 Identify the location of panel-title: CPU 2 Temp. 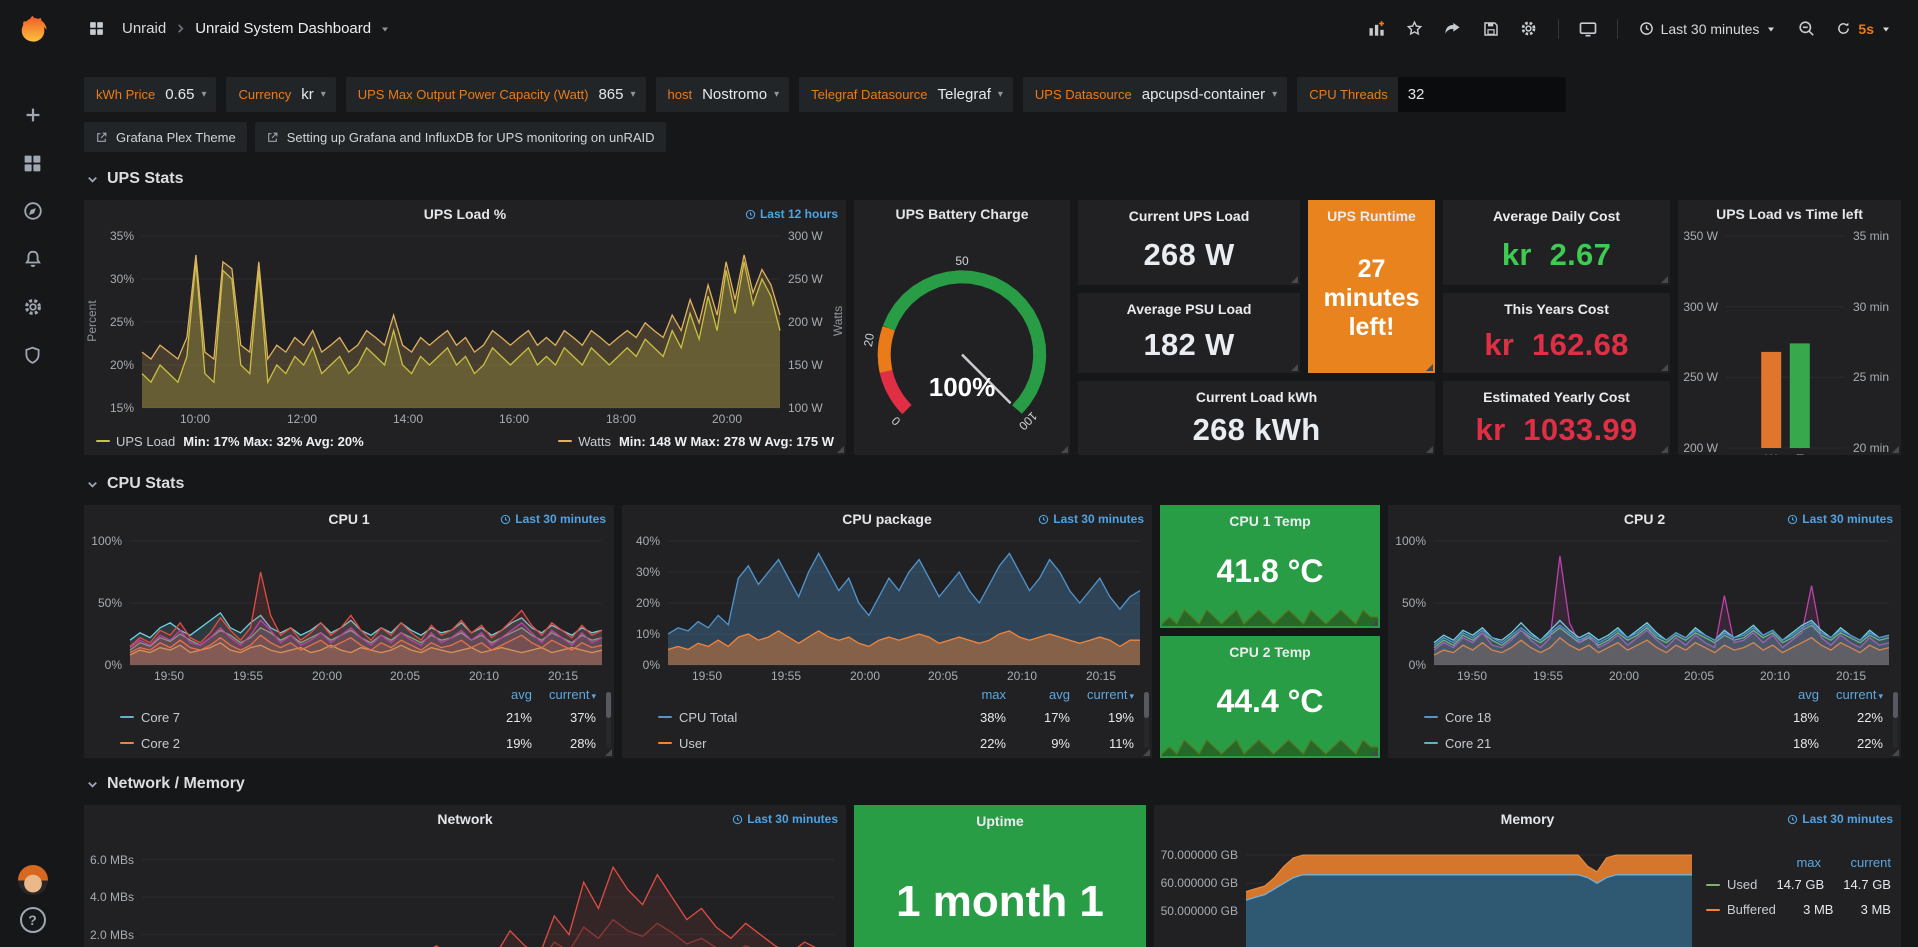
(1270, 651).